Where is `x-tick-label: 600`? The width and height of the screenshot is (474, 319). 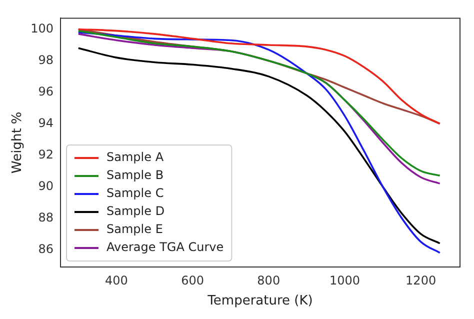
x-tick-label: 600 is located at coordinates (192, 280).